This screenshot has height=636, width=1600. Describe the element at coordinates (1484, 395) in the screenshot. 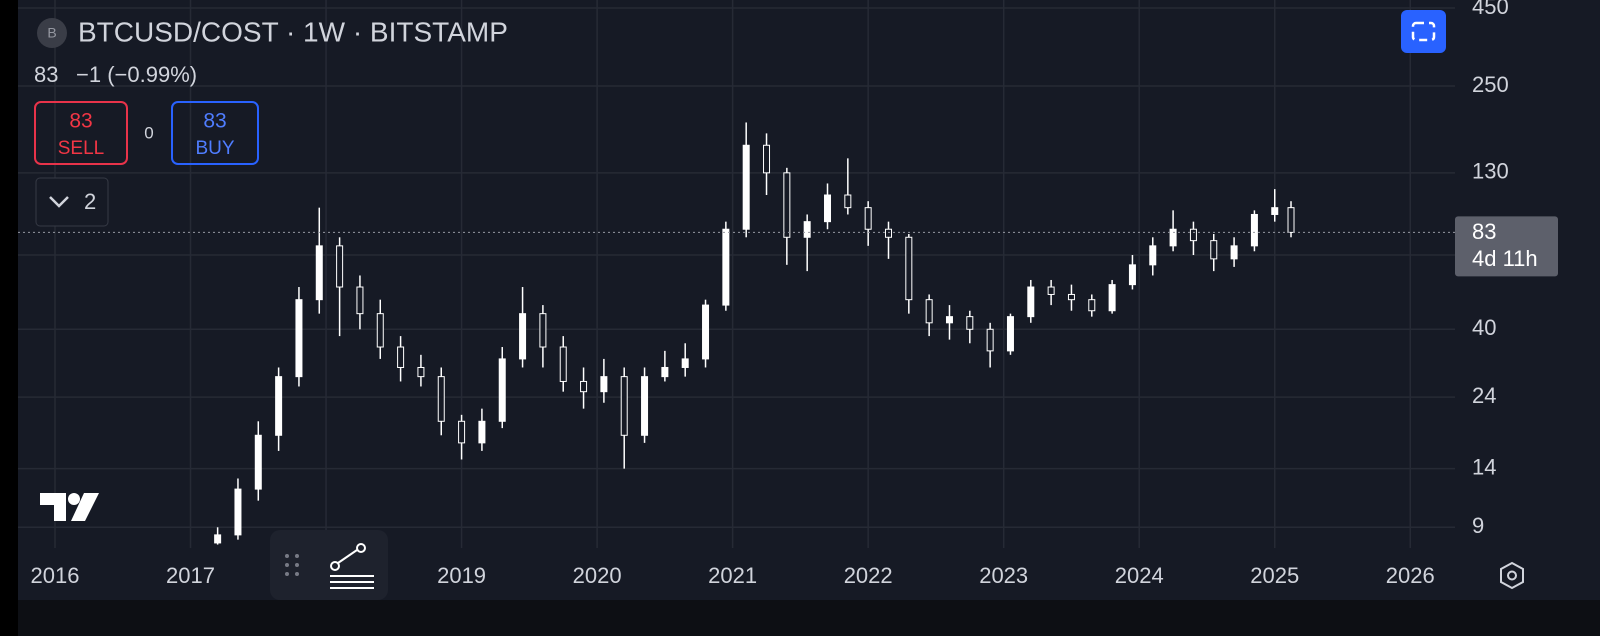

I see `y-tick-label: 24` at that location.